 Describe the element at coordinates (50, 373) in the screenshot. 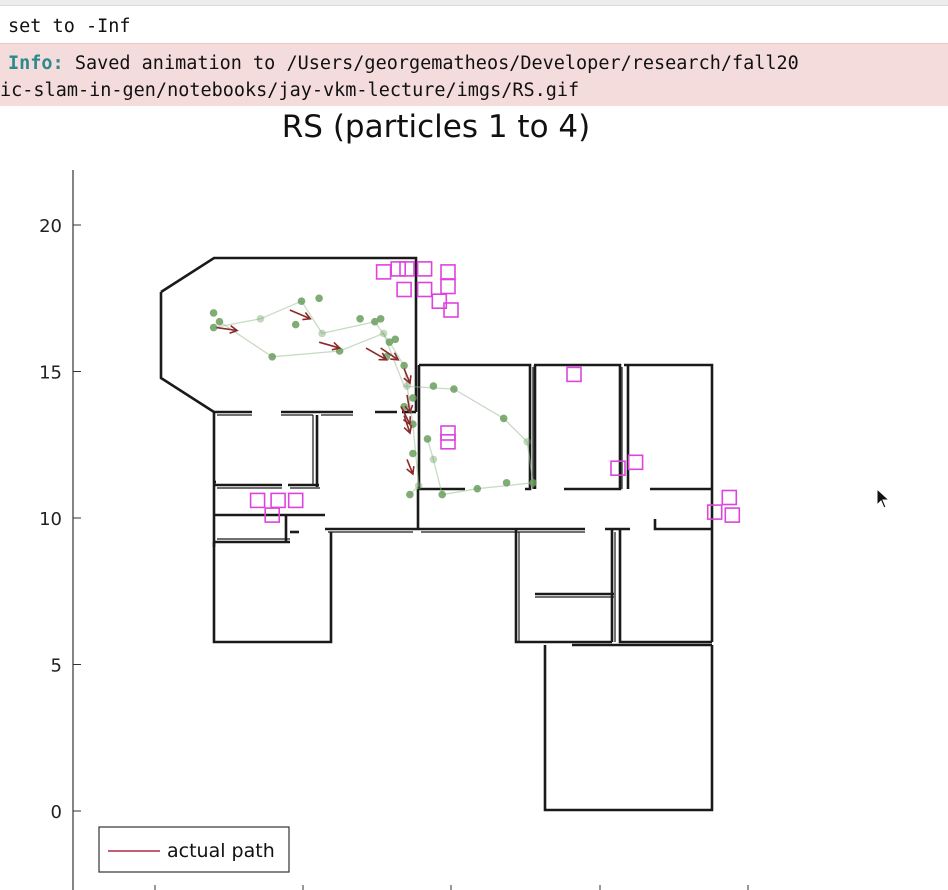

I see `y-tick-label: 15` at that location.